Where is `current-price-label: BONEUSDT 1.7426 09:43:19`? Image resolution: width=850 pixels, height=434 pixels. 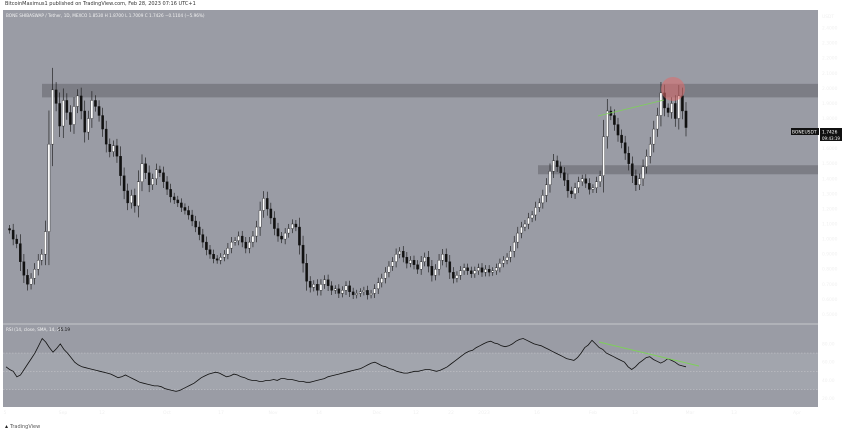
current-price-label: BONEUSDT 1.7426 09:43:19 is located at coordinates (816, 134).